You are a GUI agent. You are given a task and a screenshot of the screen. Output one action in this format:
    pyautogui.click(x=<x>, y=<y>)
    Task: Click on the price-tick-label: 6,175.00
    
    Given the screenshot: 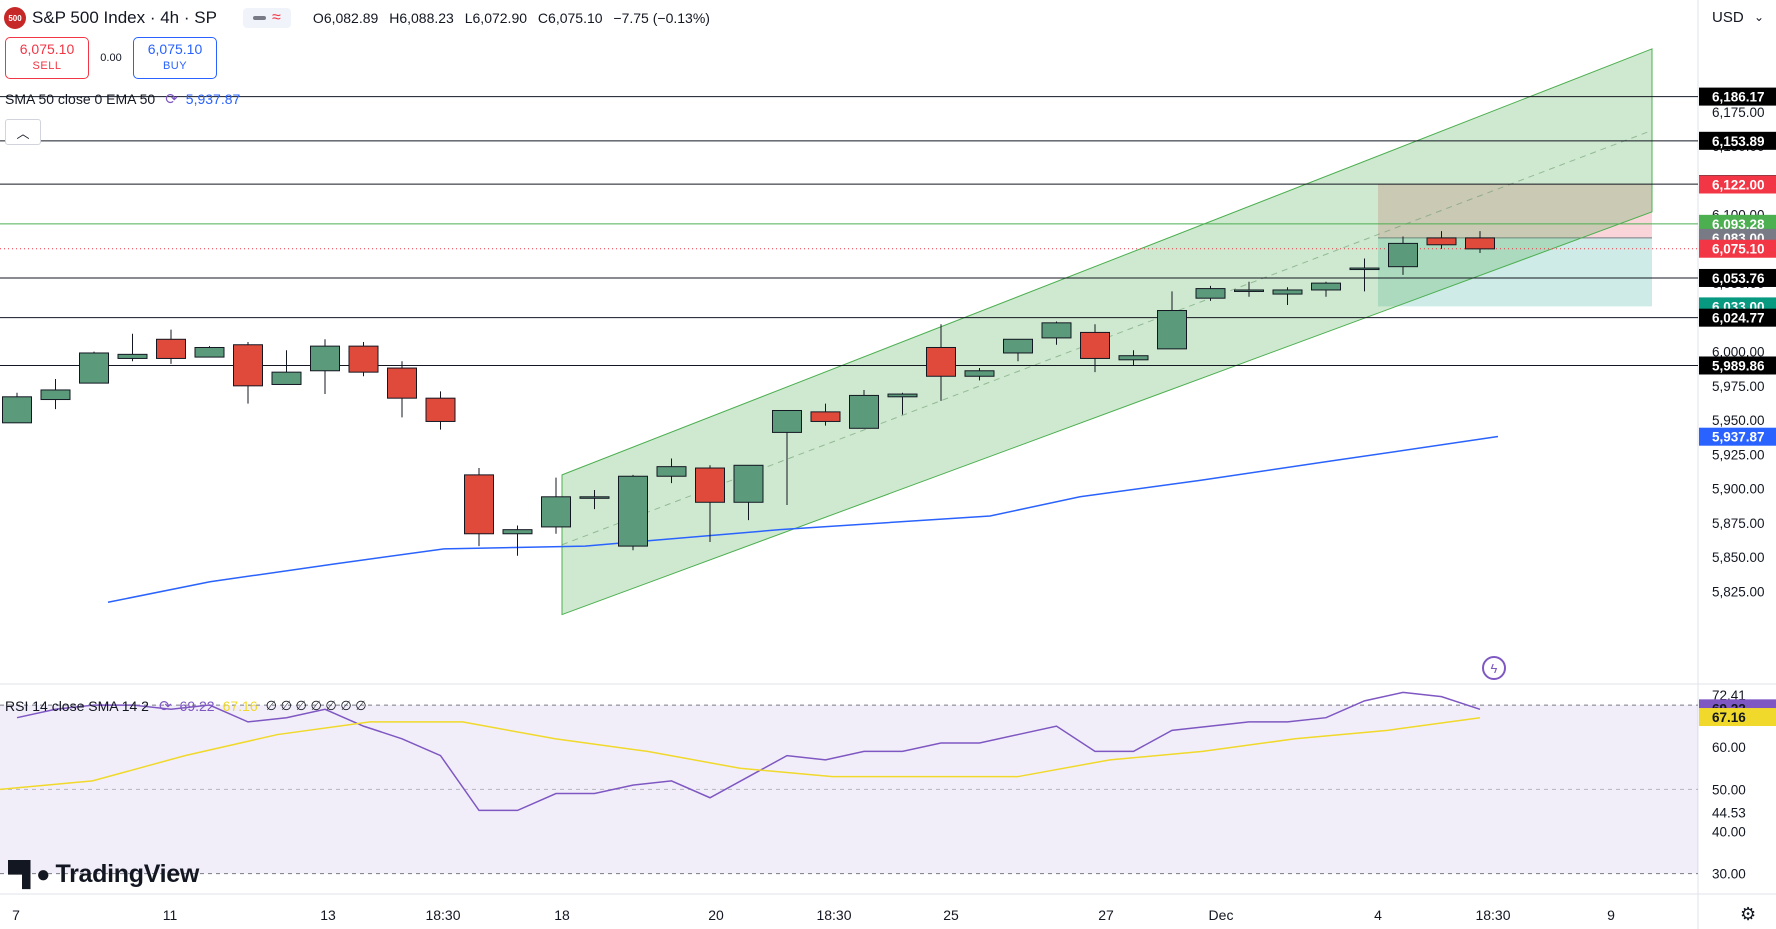 What is the action you would take?
    pyautogui.click(x=1738, y=112)
    